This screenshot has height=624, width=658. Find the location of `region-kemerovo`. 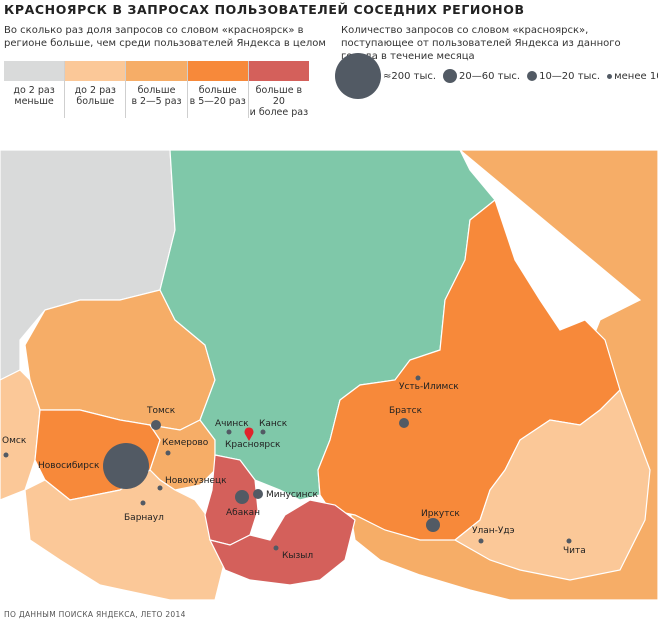

region-kemerovo is located at coordinates (182, 455).